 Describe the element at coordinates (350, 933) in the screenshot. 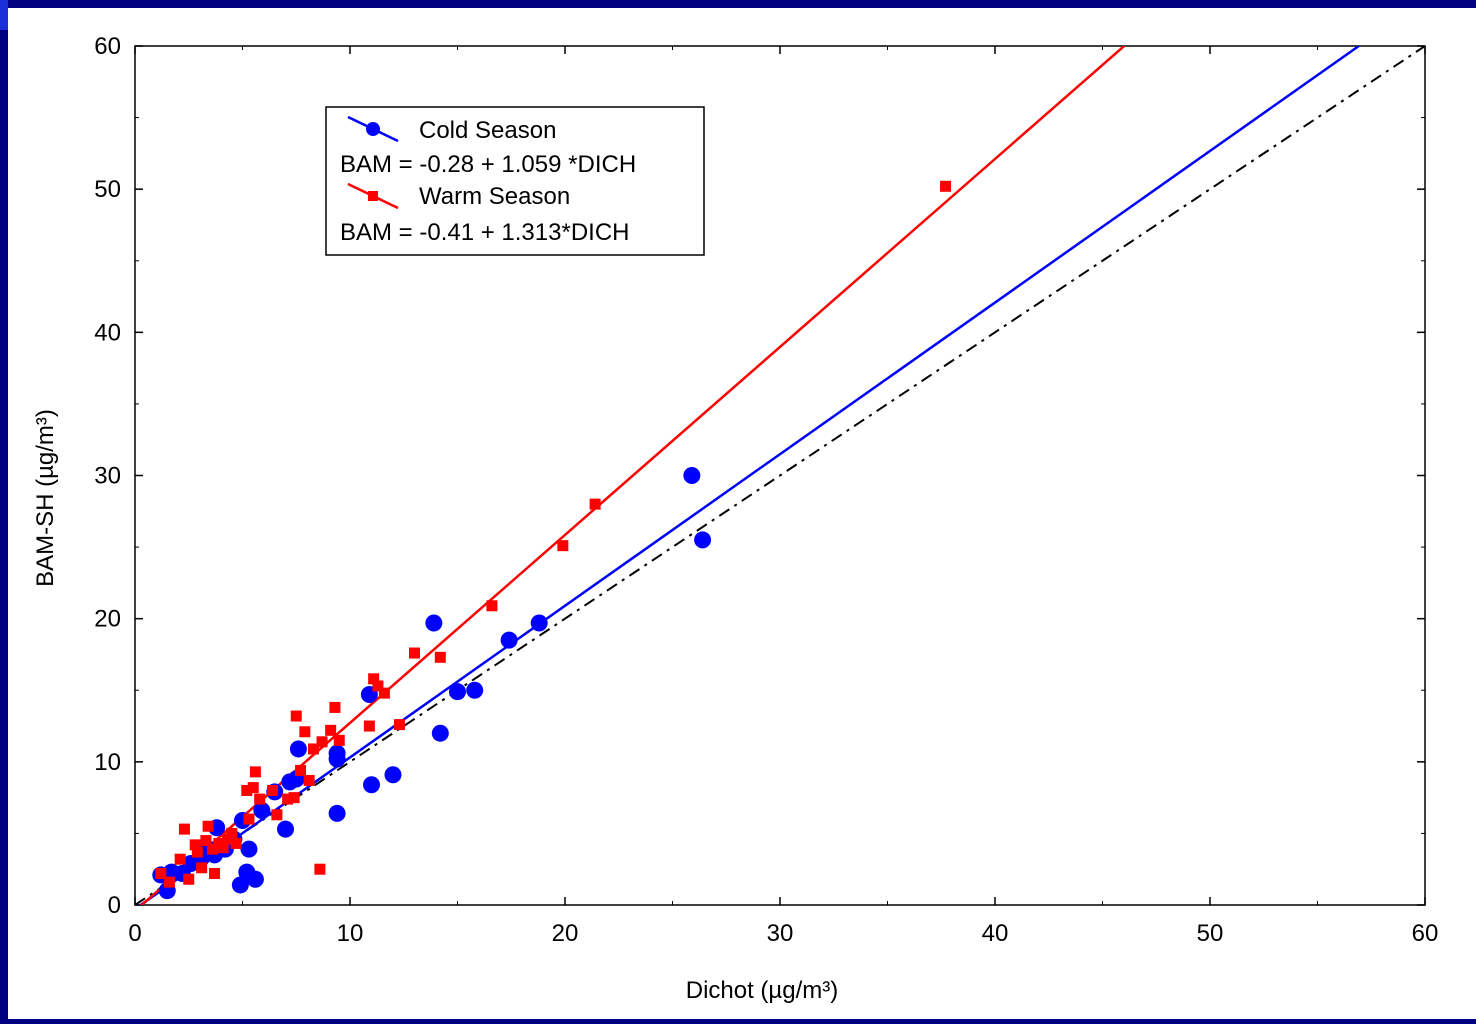

I see `x-tick-label: 10` at that location.